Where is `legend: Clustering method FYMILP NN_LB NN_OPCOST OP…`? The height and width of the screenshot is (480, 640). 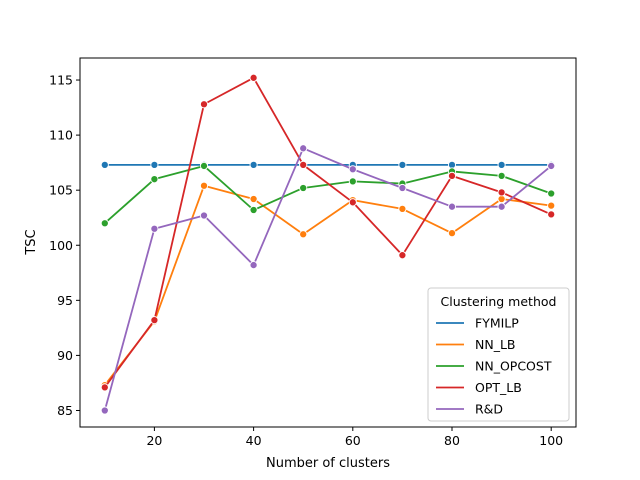
legend: Clustering method FYMILP NN_LB NN_OPCOST OP… is located at coordinates (498, 354).